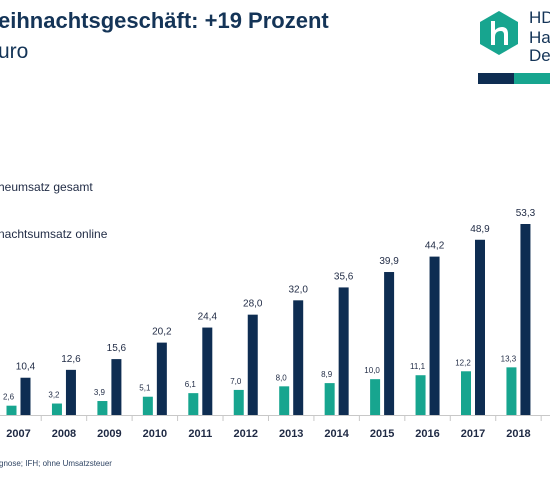 The height and width of the screenshot is (480, 550). What do you see at coordinates (161, 378) in the screenshot?
I see `bar-total-2010` at bounding box center [161, 378].